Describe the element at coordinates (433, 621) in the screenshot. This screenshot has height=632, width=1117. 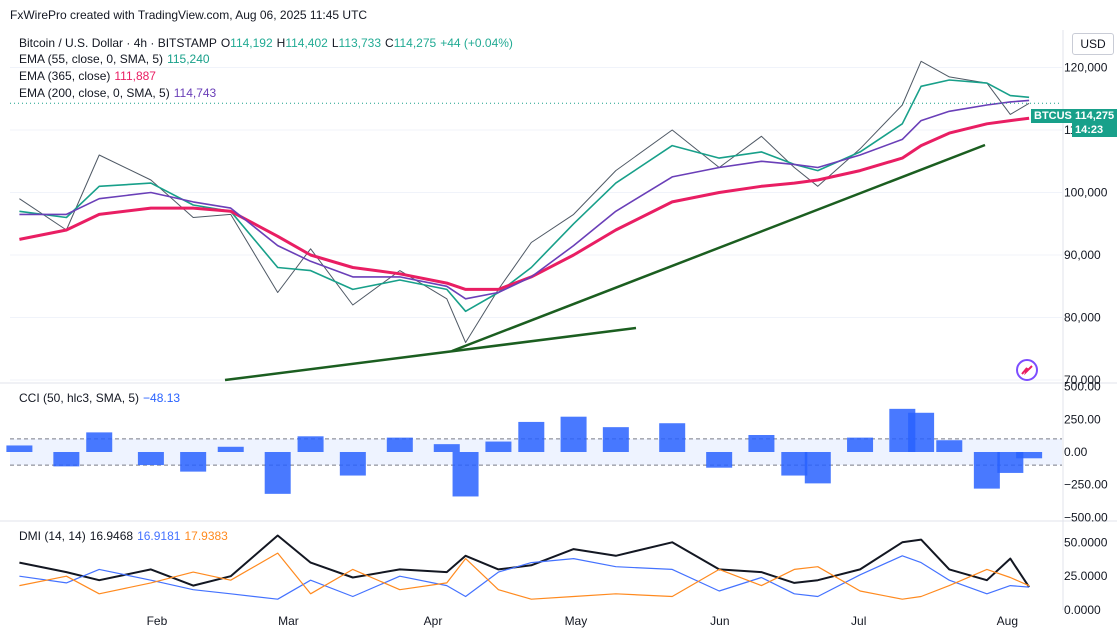
I see `x-tick-label: Apr` at that location.